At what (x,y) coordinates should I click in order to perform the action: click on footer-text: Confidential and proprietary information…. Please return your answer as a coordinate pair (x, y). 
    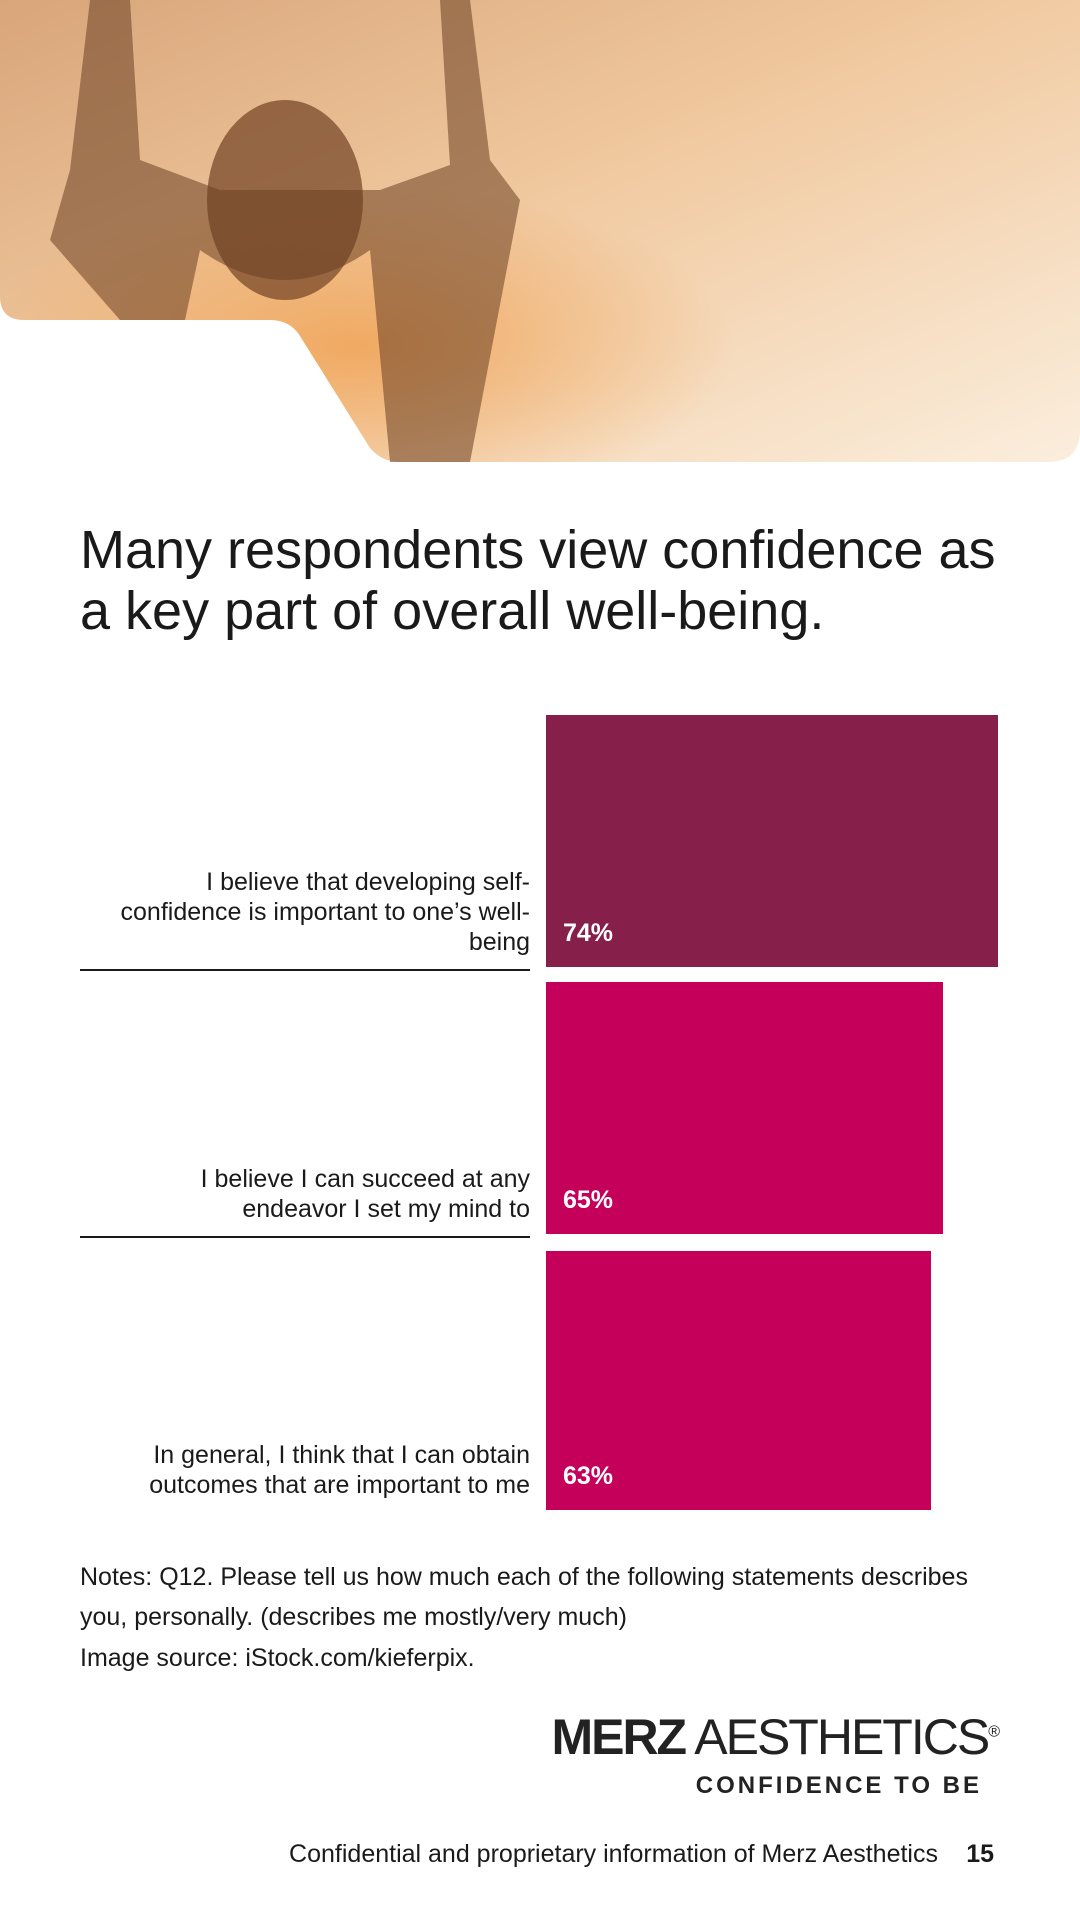
    Looking at the image, I should click on (613, 1854).